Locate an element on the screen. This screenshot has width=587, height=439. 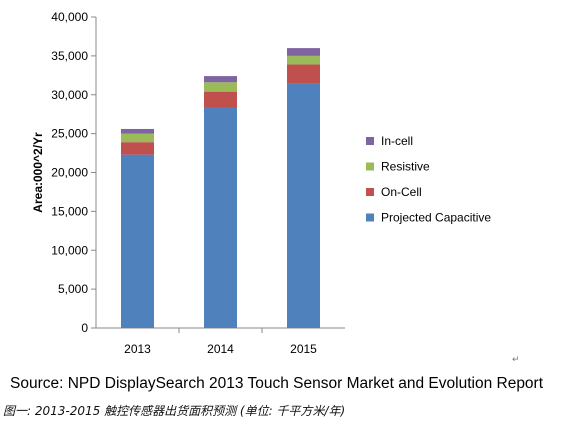
y-tick-label: 5,000 is located at coordinates (73, 289).